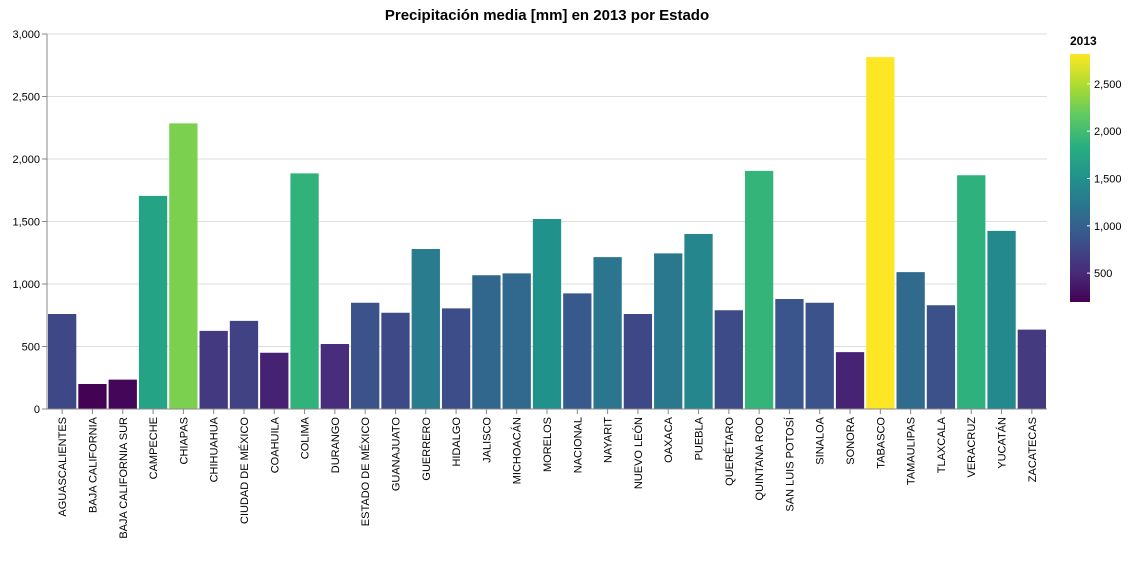 The width and height of the screenshot is (1131, 568). I want to click on legend-tick-label: 2,000, so click(1108, 132).